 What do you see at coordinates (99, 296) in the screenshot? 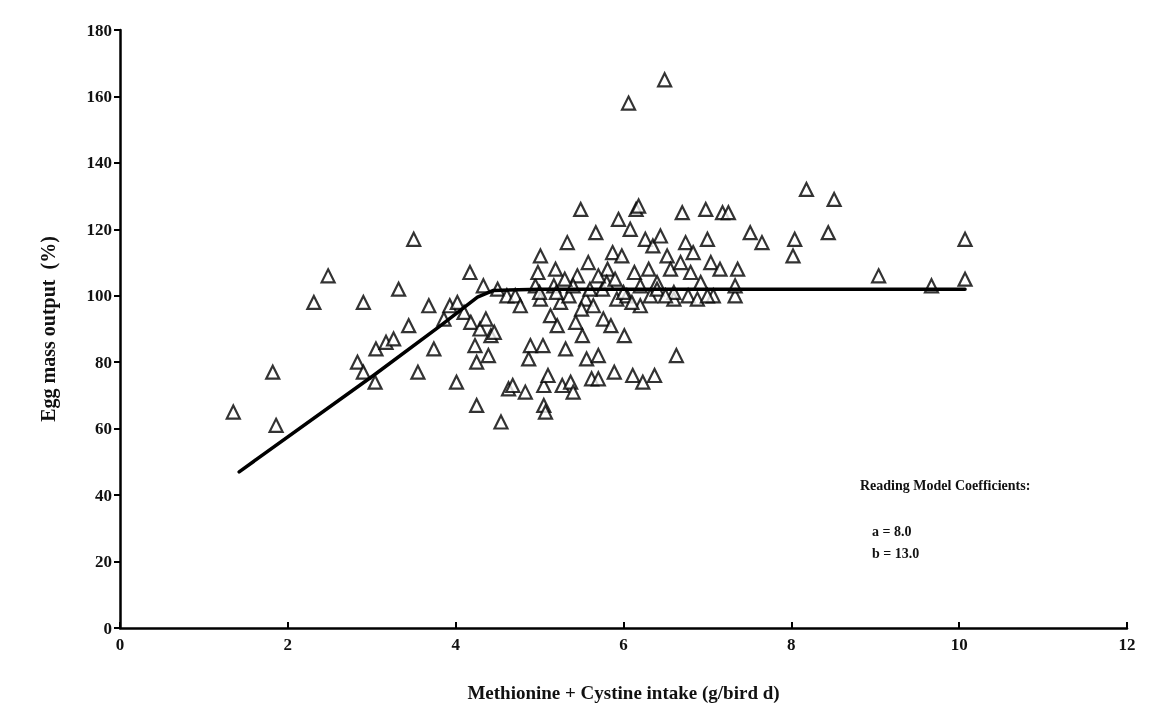
I see `y-tick-label: 100` at bounding box center [99, 296].